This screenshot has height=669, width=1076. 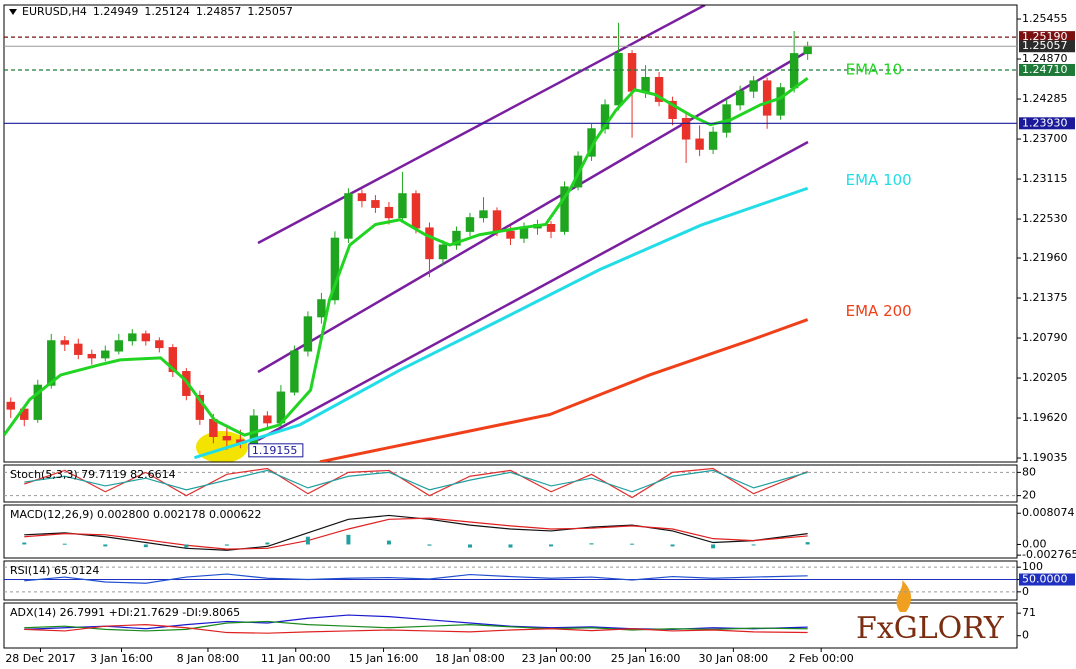 I want to click on y-tick-label: 1.20790, so click(x=1045, y=337).